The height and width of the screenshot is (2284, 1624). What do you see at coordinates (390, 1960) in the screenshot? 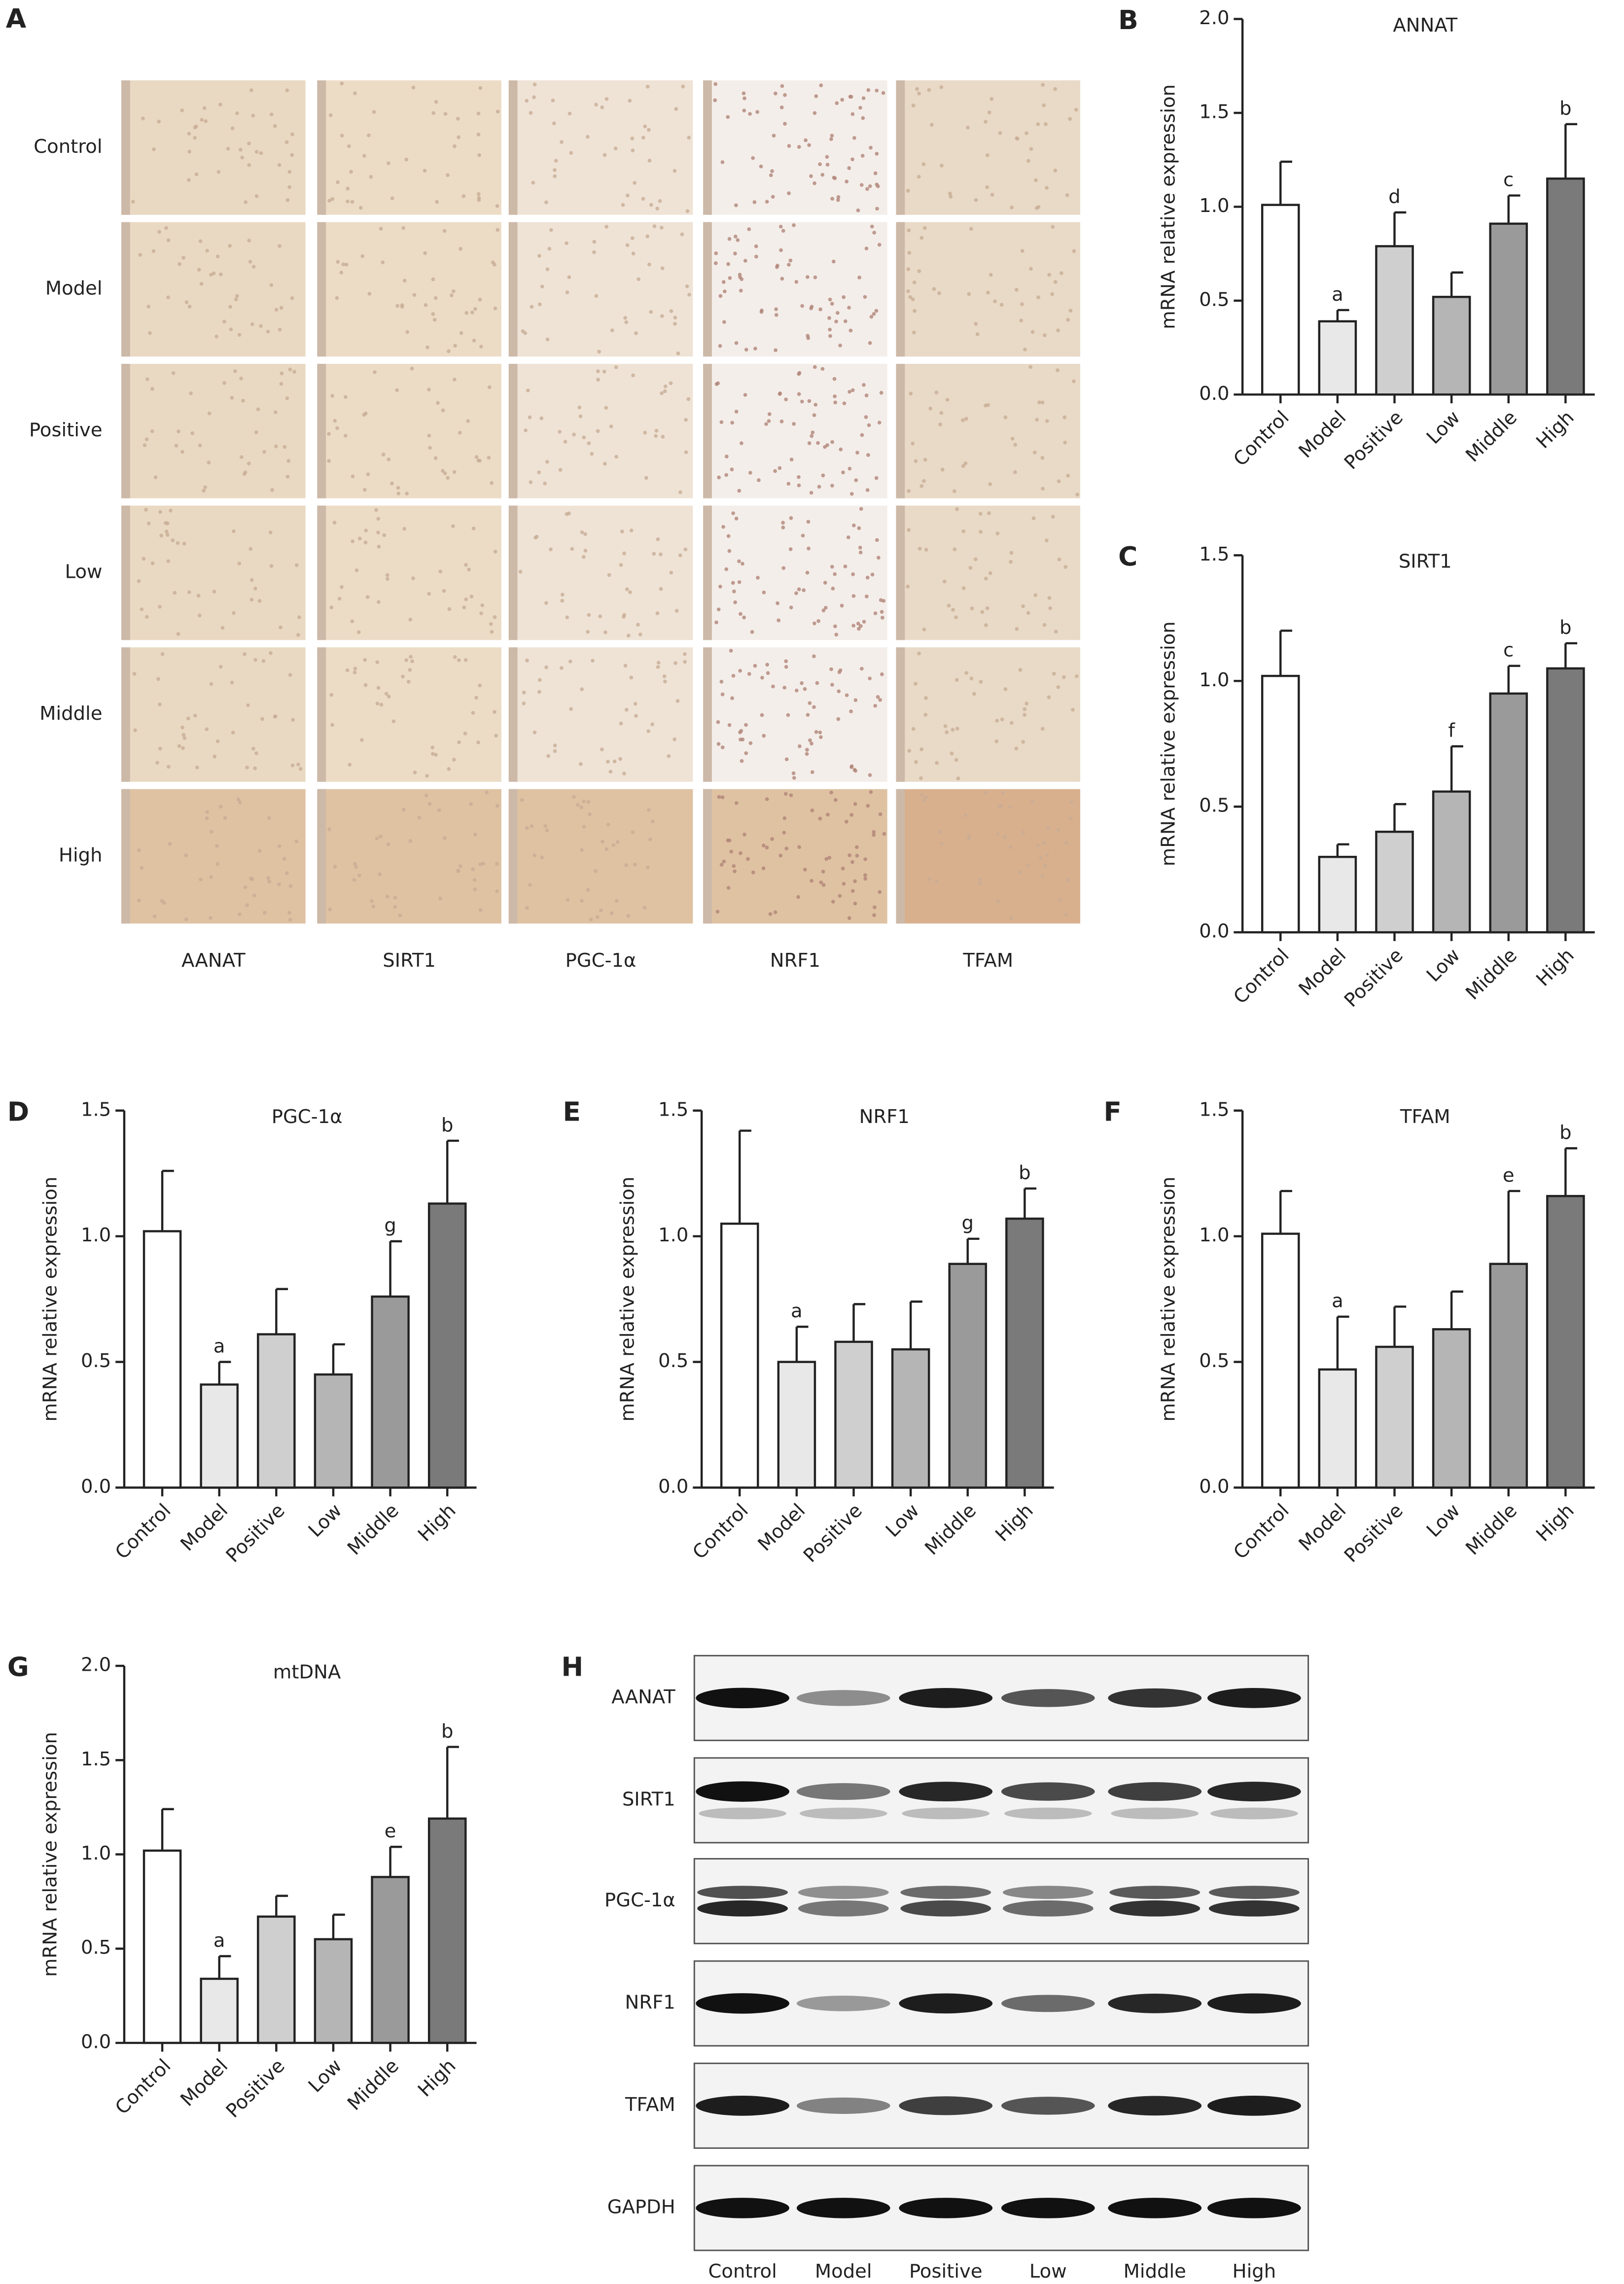
I see `bar` at bounding box center [390, 1960].